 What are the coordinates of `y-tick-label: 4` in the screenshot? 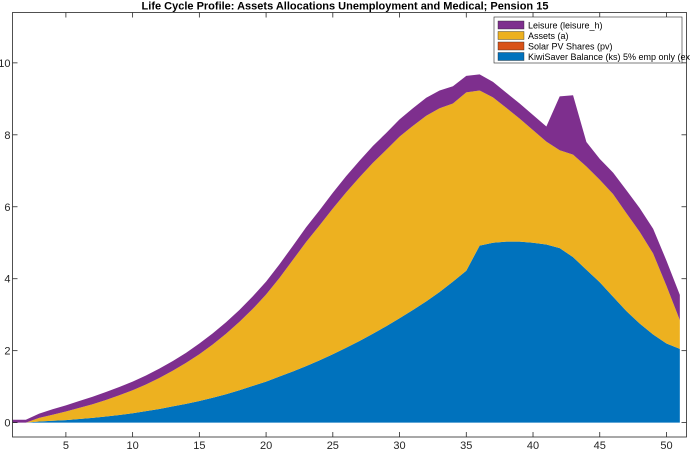 It's located at (7, 280).